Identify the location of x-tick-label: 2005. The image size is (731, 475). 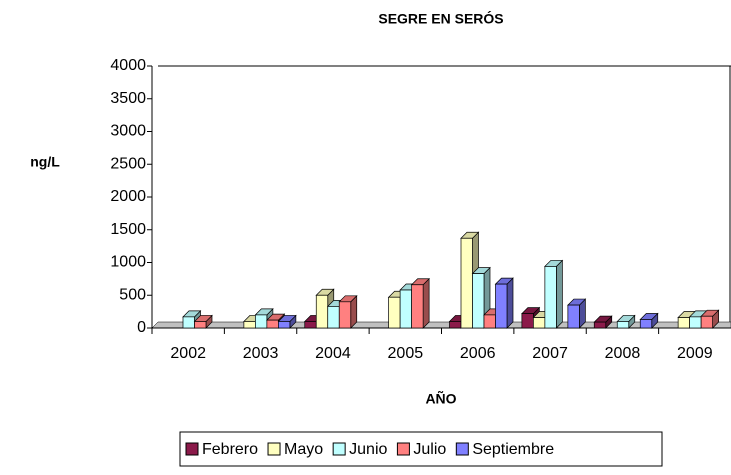
(406, 353).